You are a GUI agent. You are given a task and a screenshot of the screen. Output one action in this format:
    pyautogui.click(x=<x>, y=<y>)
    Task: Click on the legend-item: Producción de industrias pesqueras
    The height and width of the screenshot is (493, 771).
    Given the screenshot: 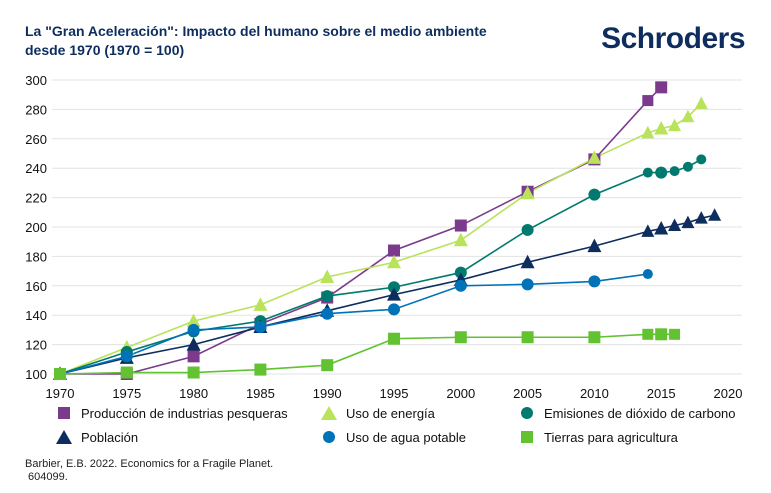 What is the action you would take?
    pyautogui.click(x=171, y=413)
    